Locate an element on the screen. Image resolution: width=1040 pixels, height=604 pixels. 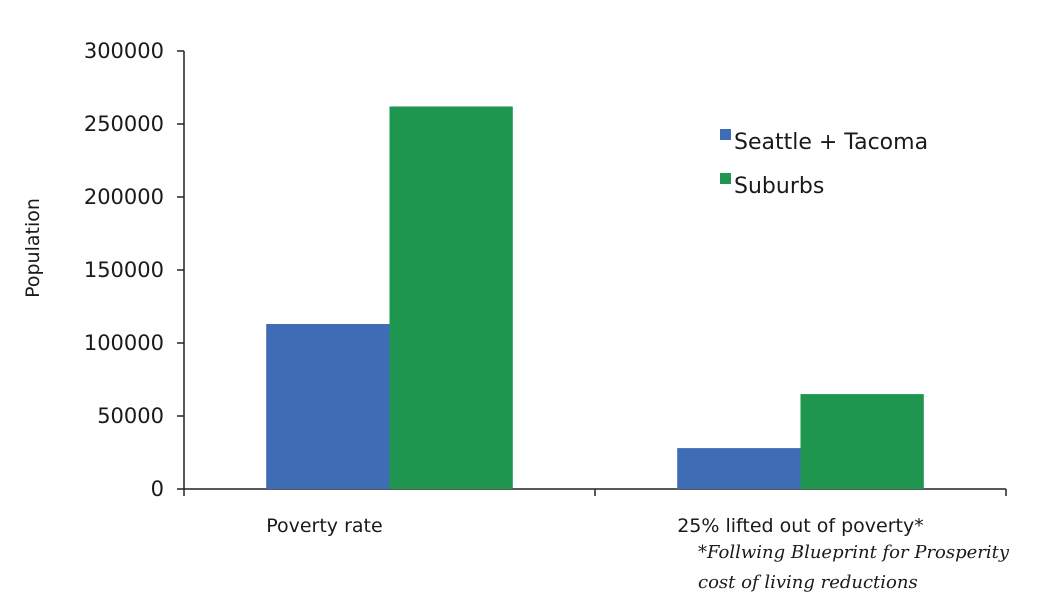
y-tick-label: 250000 is located at coordinates (124, 124).